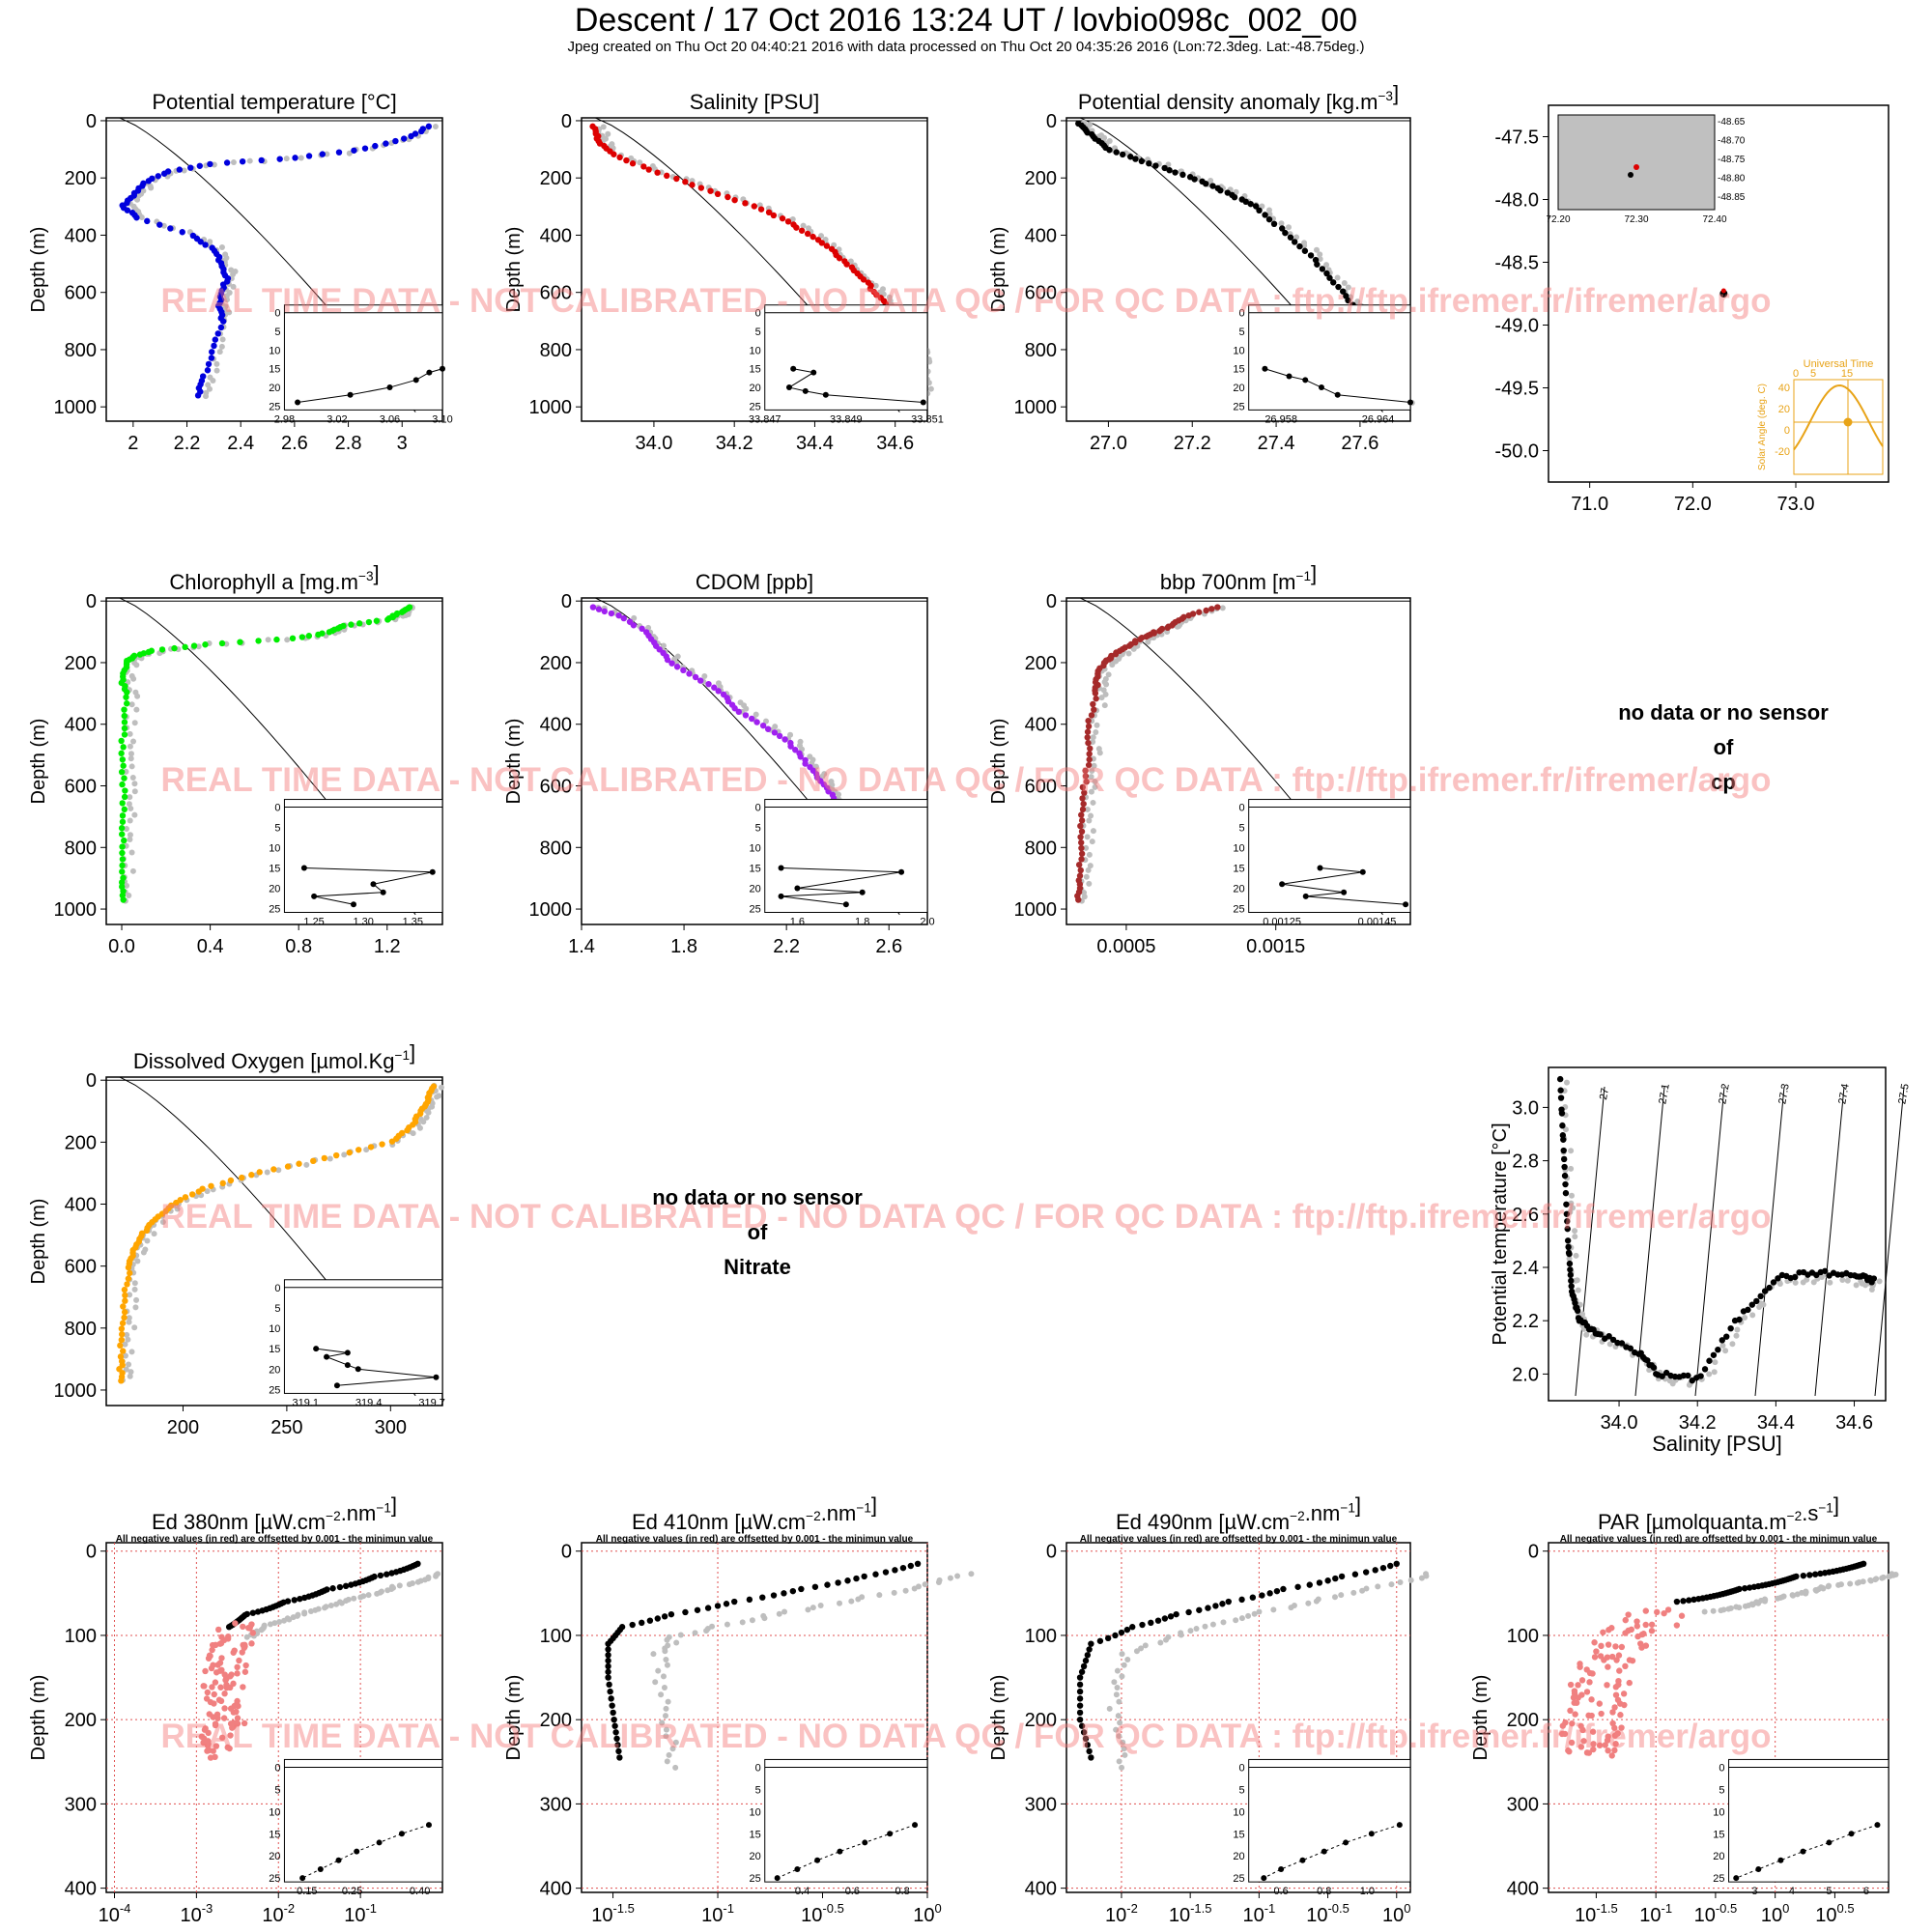 This screenshot has height=1932, width=1932. I want to click on y-tick-label: 600, so click(81, 1267).